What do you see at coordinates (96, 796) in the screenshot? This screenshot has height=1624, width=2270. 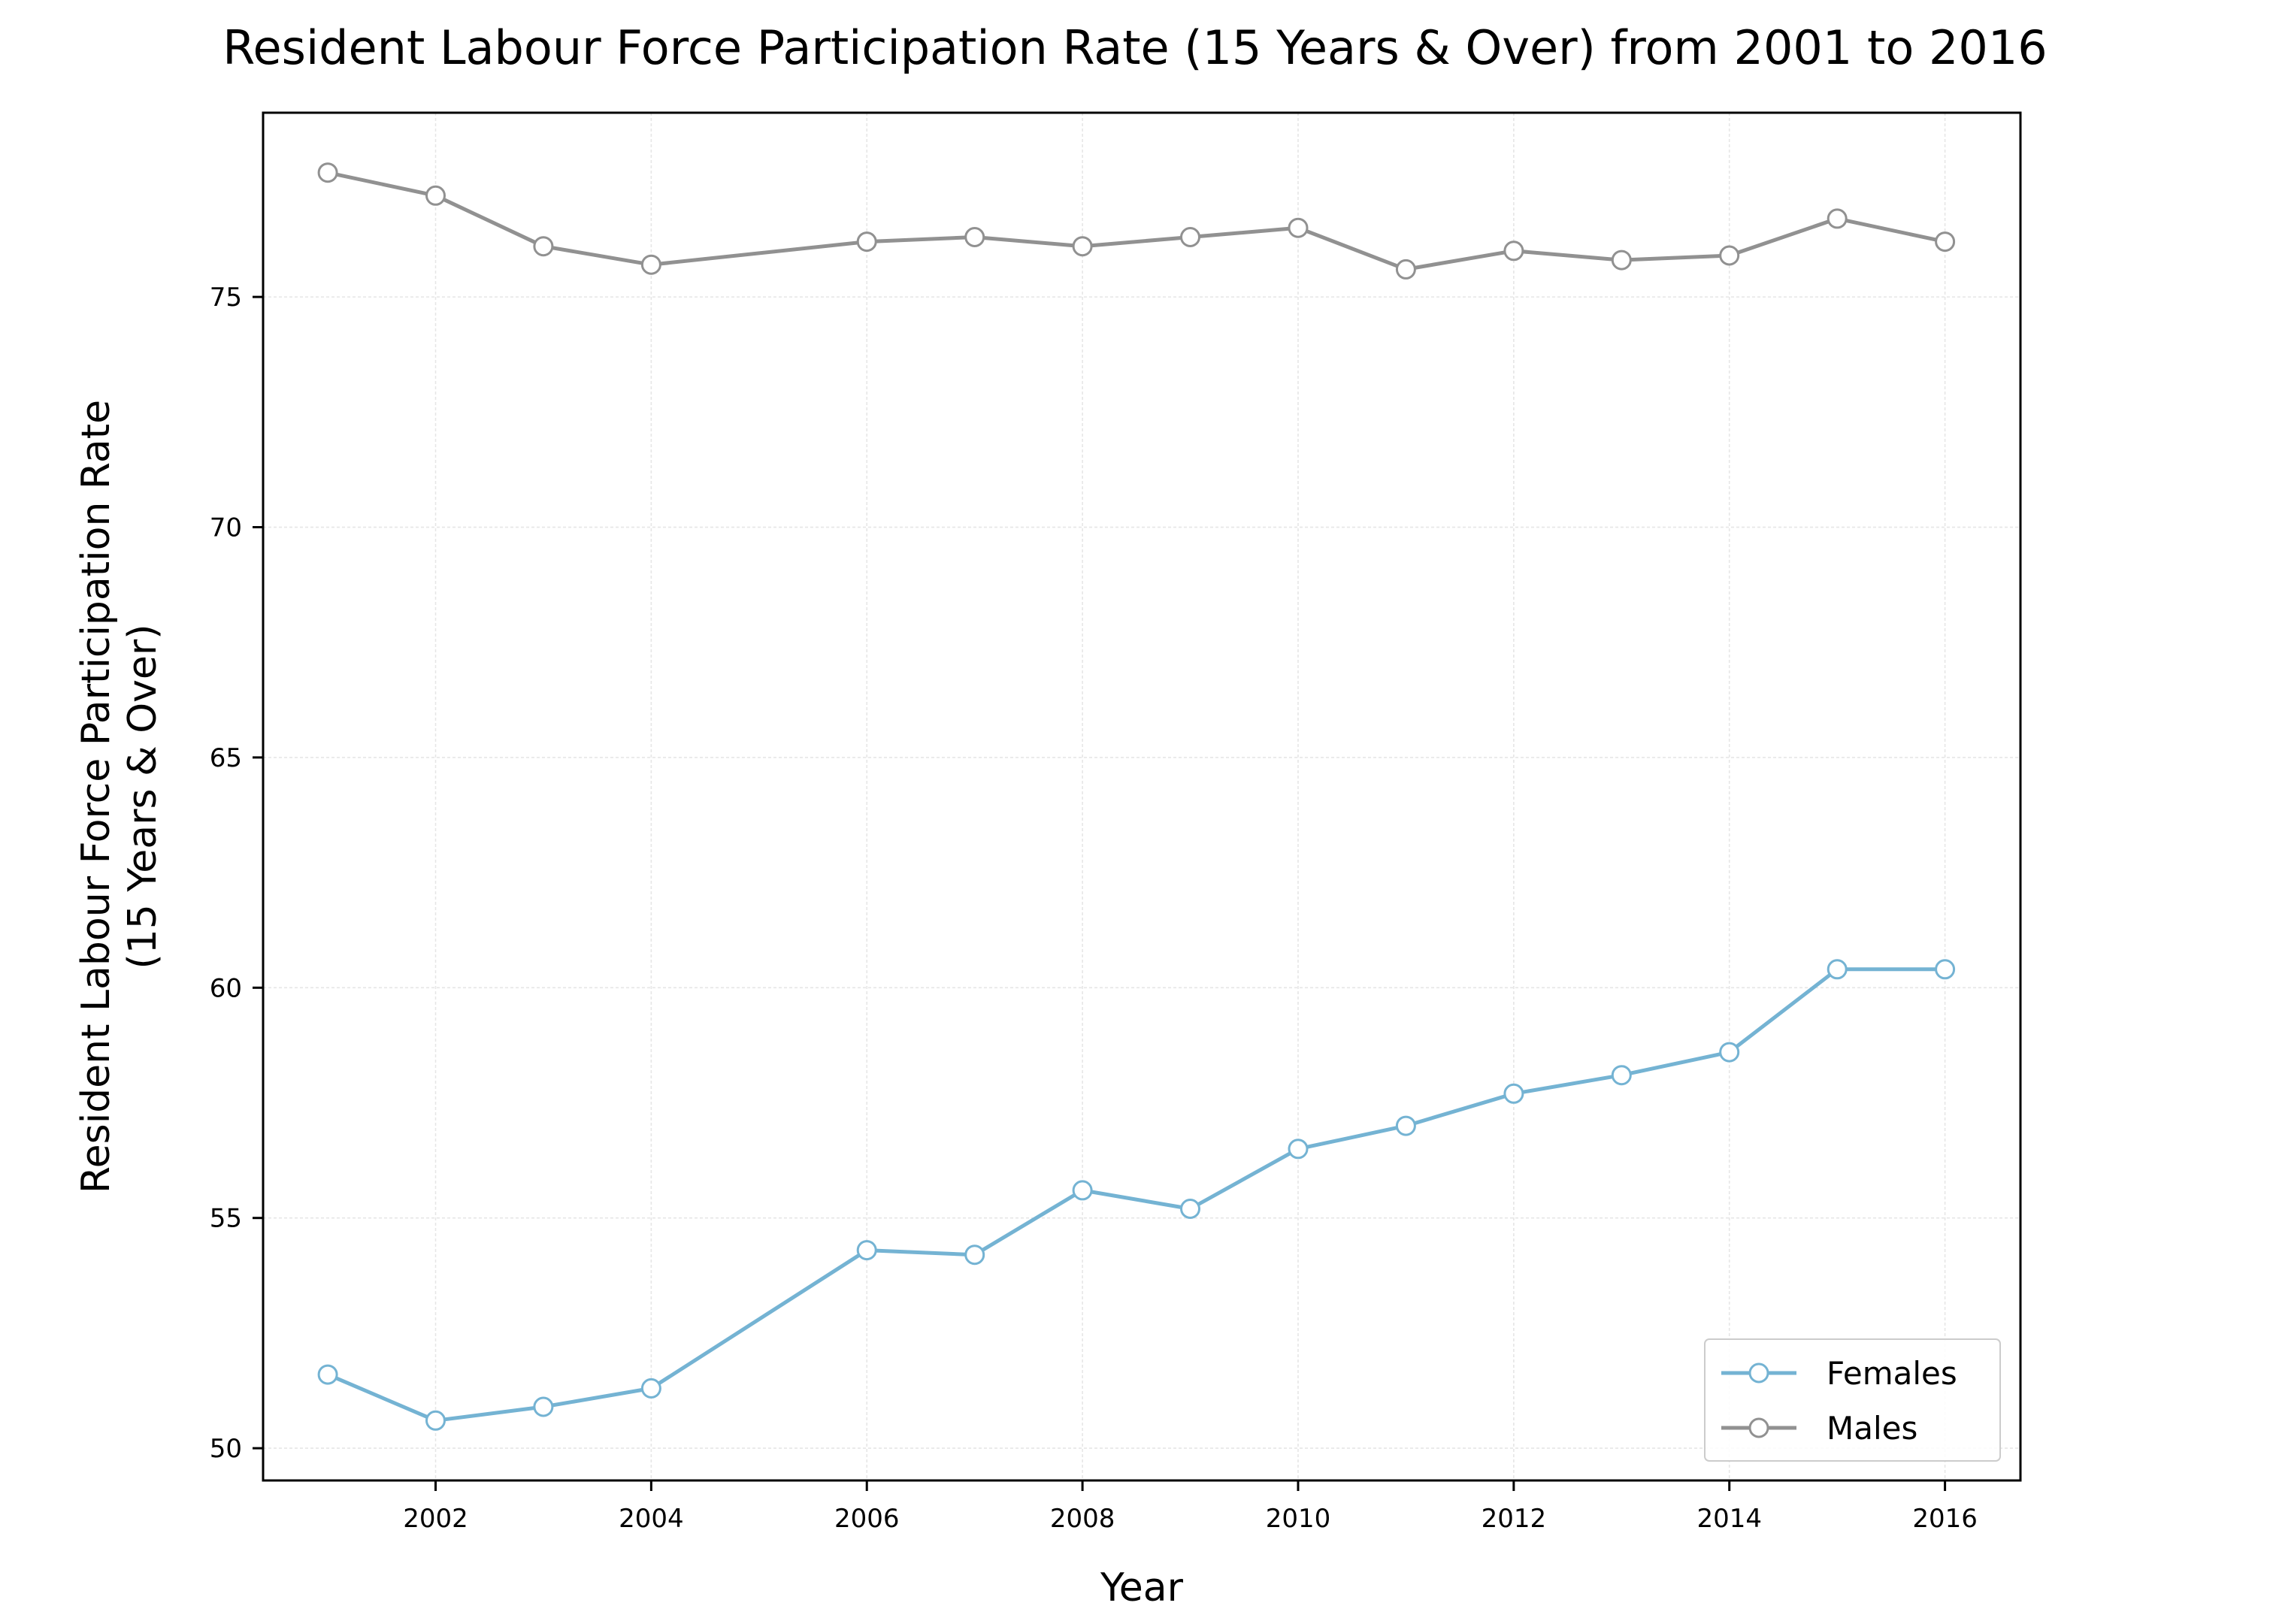 I see `y-axis-label-line-1: Resident Labour Force Participation Rate` at bounding box center [96, 796].